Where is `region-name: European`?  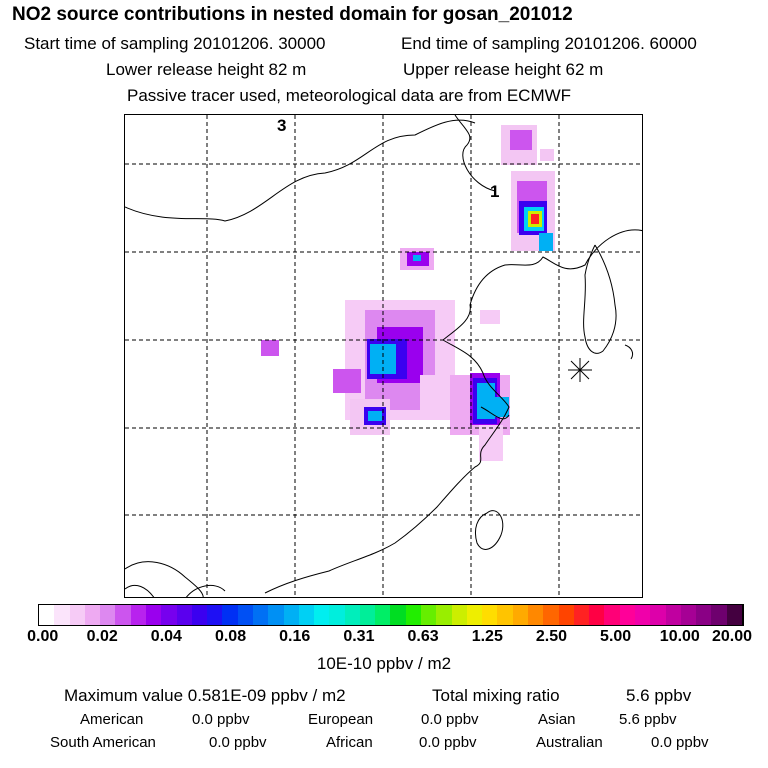 region-name: European is located at coordinates (341, 719).